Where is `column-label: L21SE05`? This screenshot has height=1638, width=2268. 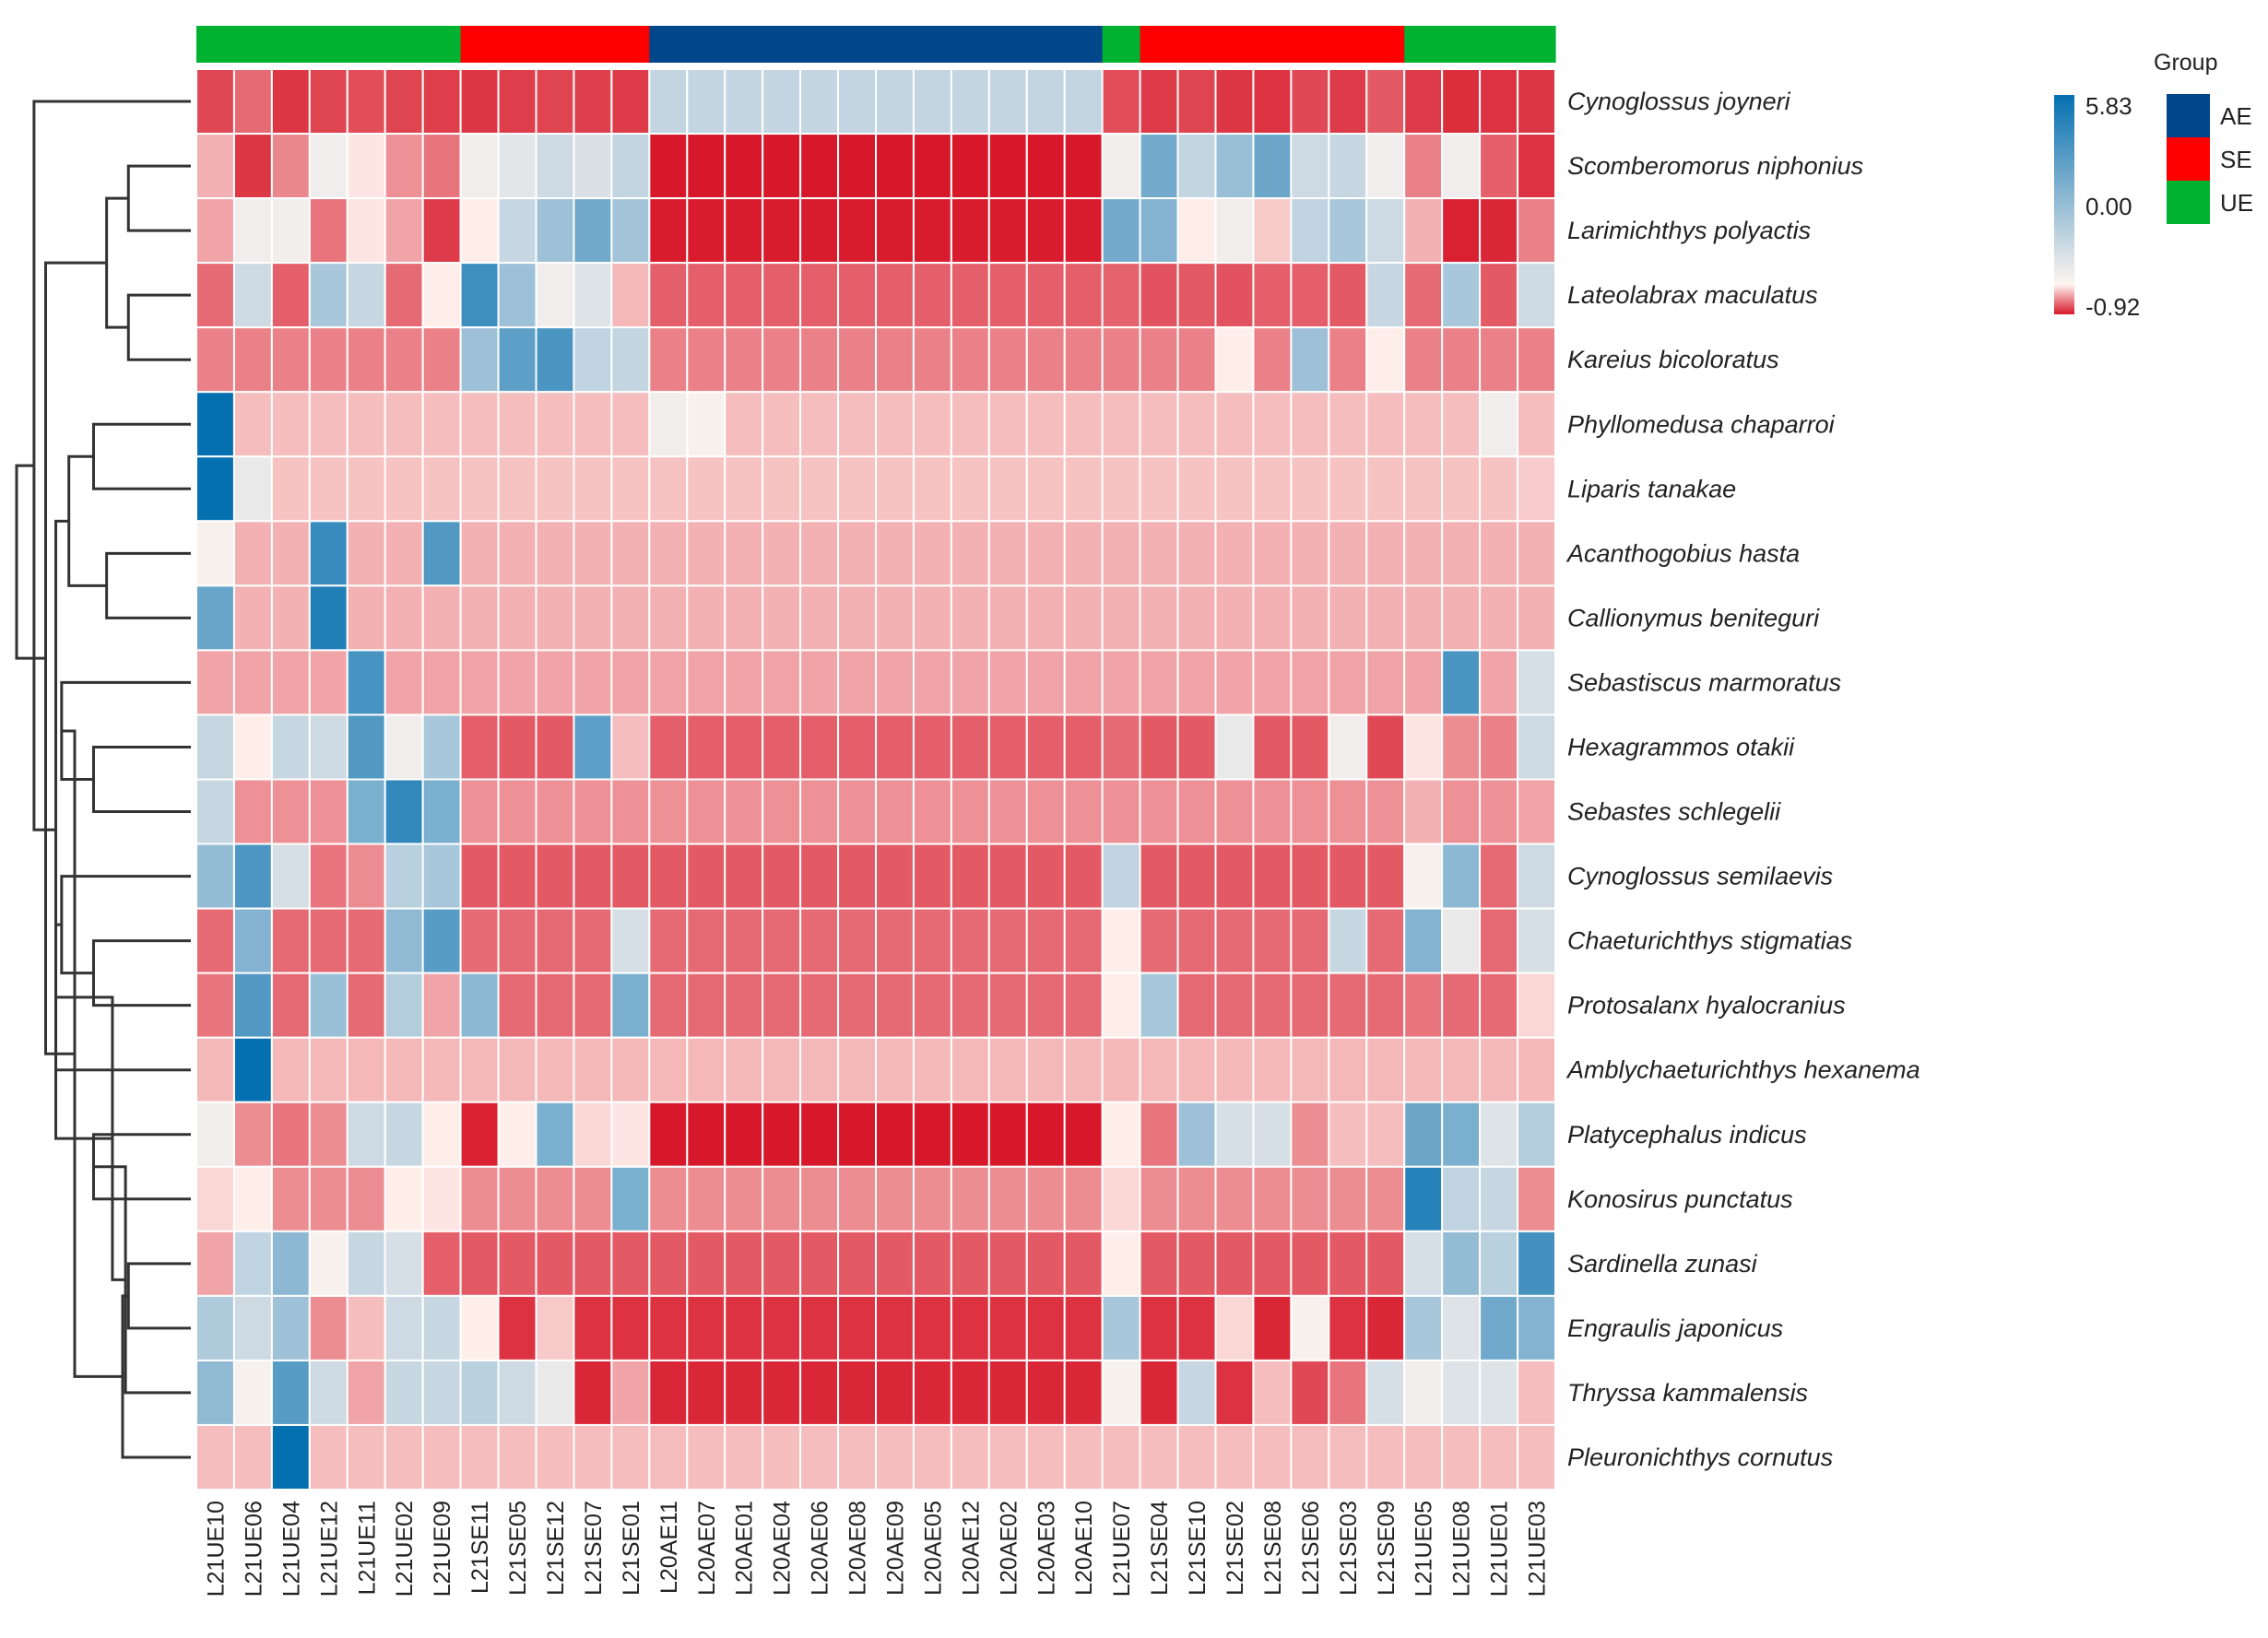
column-label: L21SE05 is located at coordinates (518, 1548).